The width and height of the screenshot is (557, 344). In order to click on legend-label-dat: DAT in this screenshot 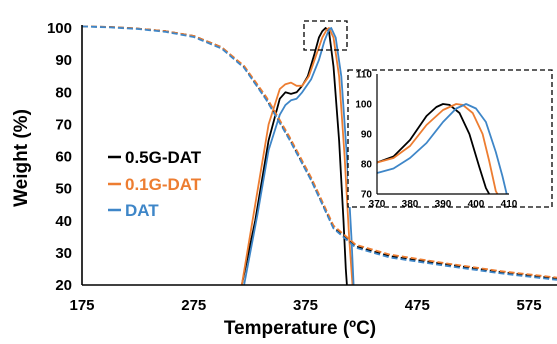, I will do `click(142, 210)`.